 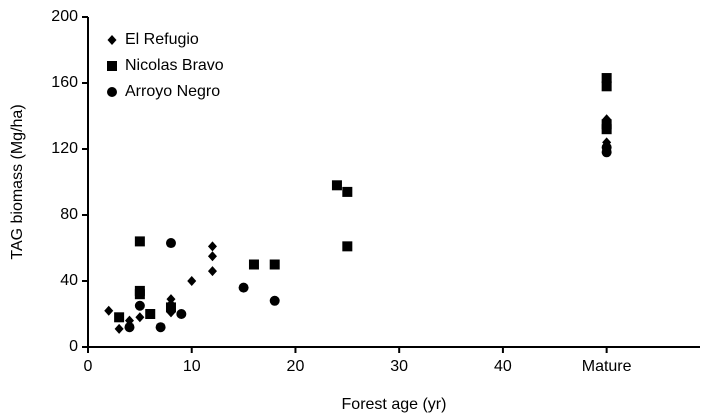 I want to click on x-axis-label: Forest age (yr), so click(x=394, y=404).